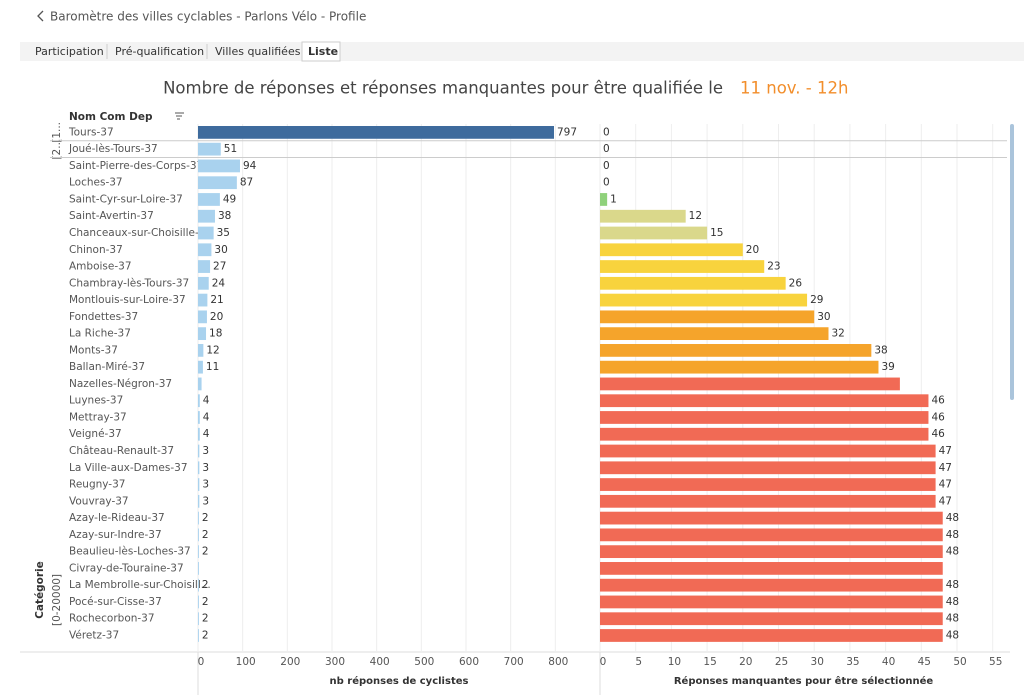 The width and height of the screenshot is (1024, 697). I want to click on row-label: Chinon-37, so click(96, 250).